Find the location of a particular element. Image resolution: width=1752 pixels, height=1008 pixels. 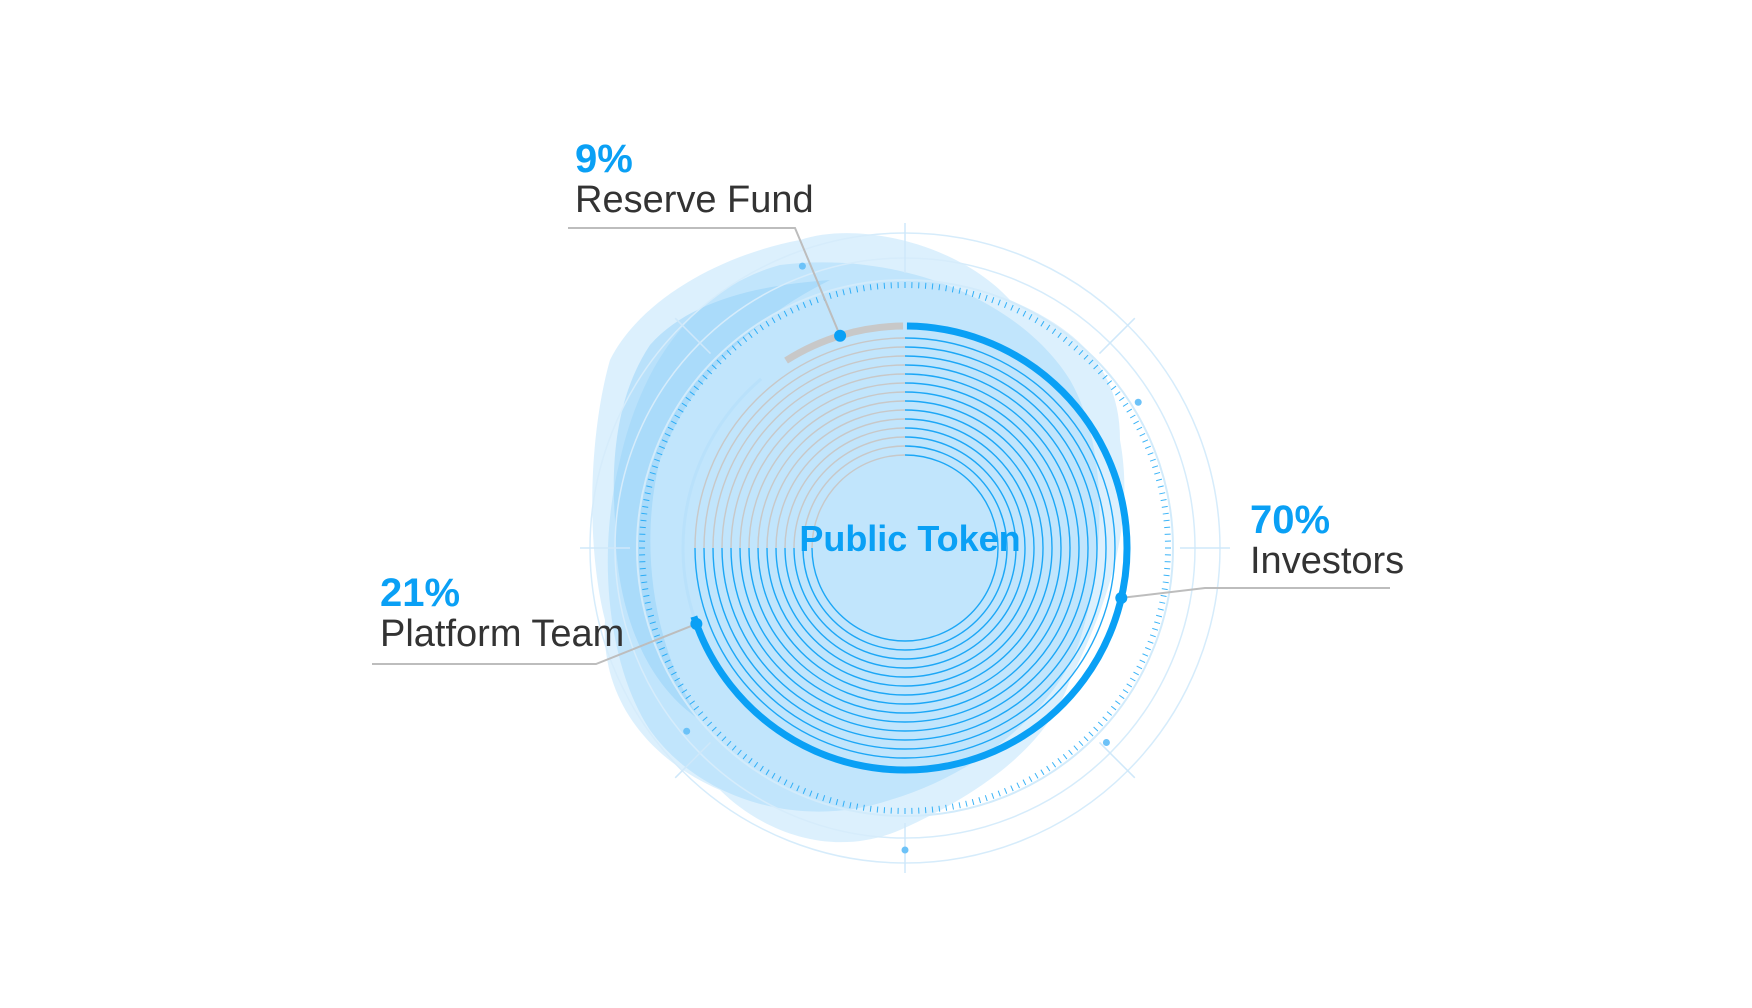

leader-reserve-fund-line is located at coordinates (705, 282).